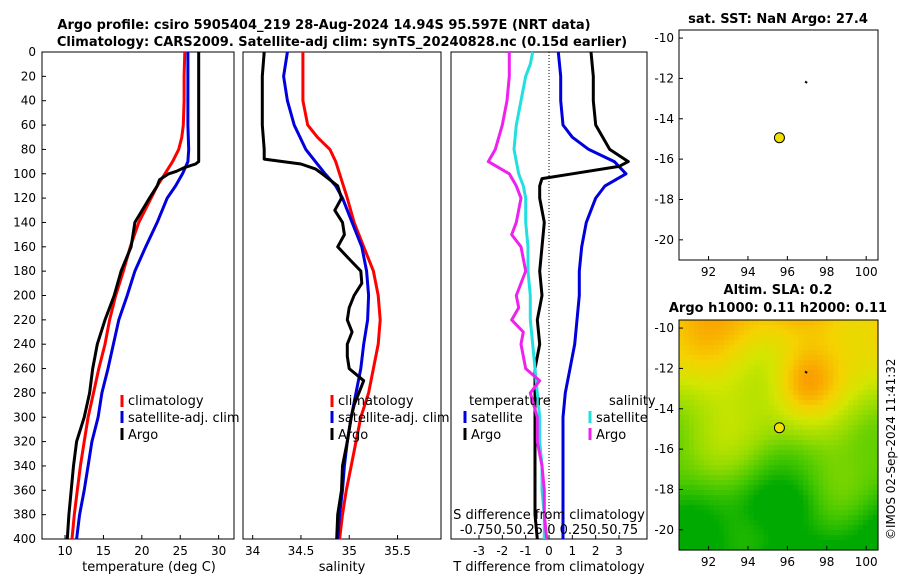 This screenshot has width=900, height=580. Describe the element at coordinates (826, 562) in the screenshot. I see `map-x-tick-label: 98` at that location.